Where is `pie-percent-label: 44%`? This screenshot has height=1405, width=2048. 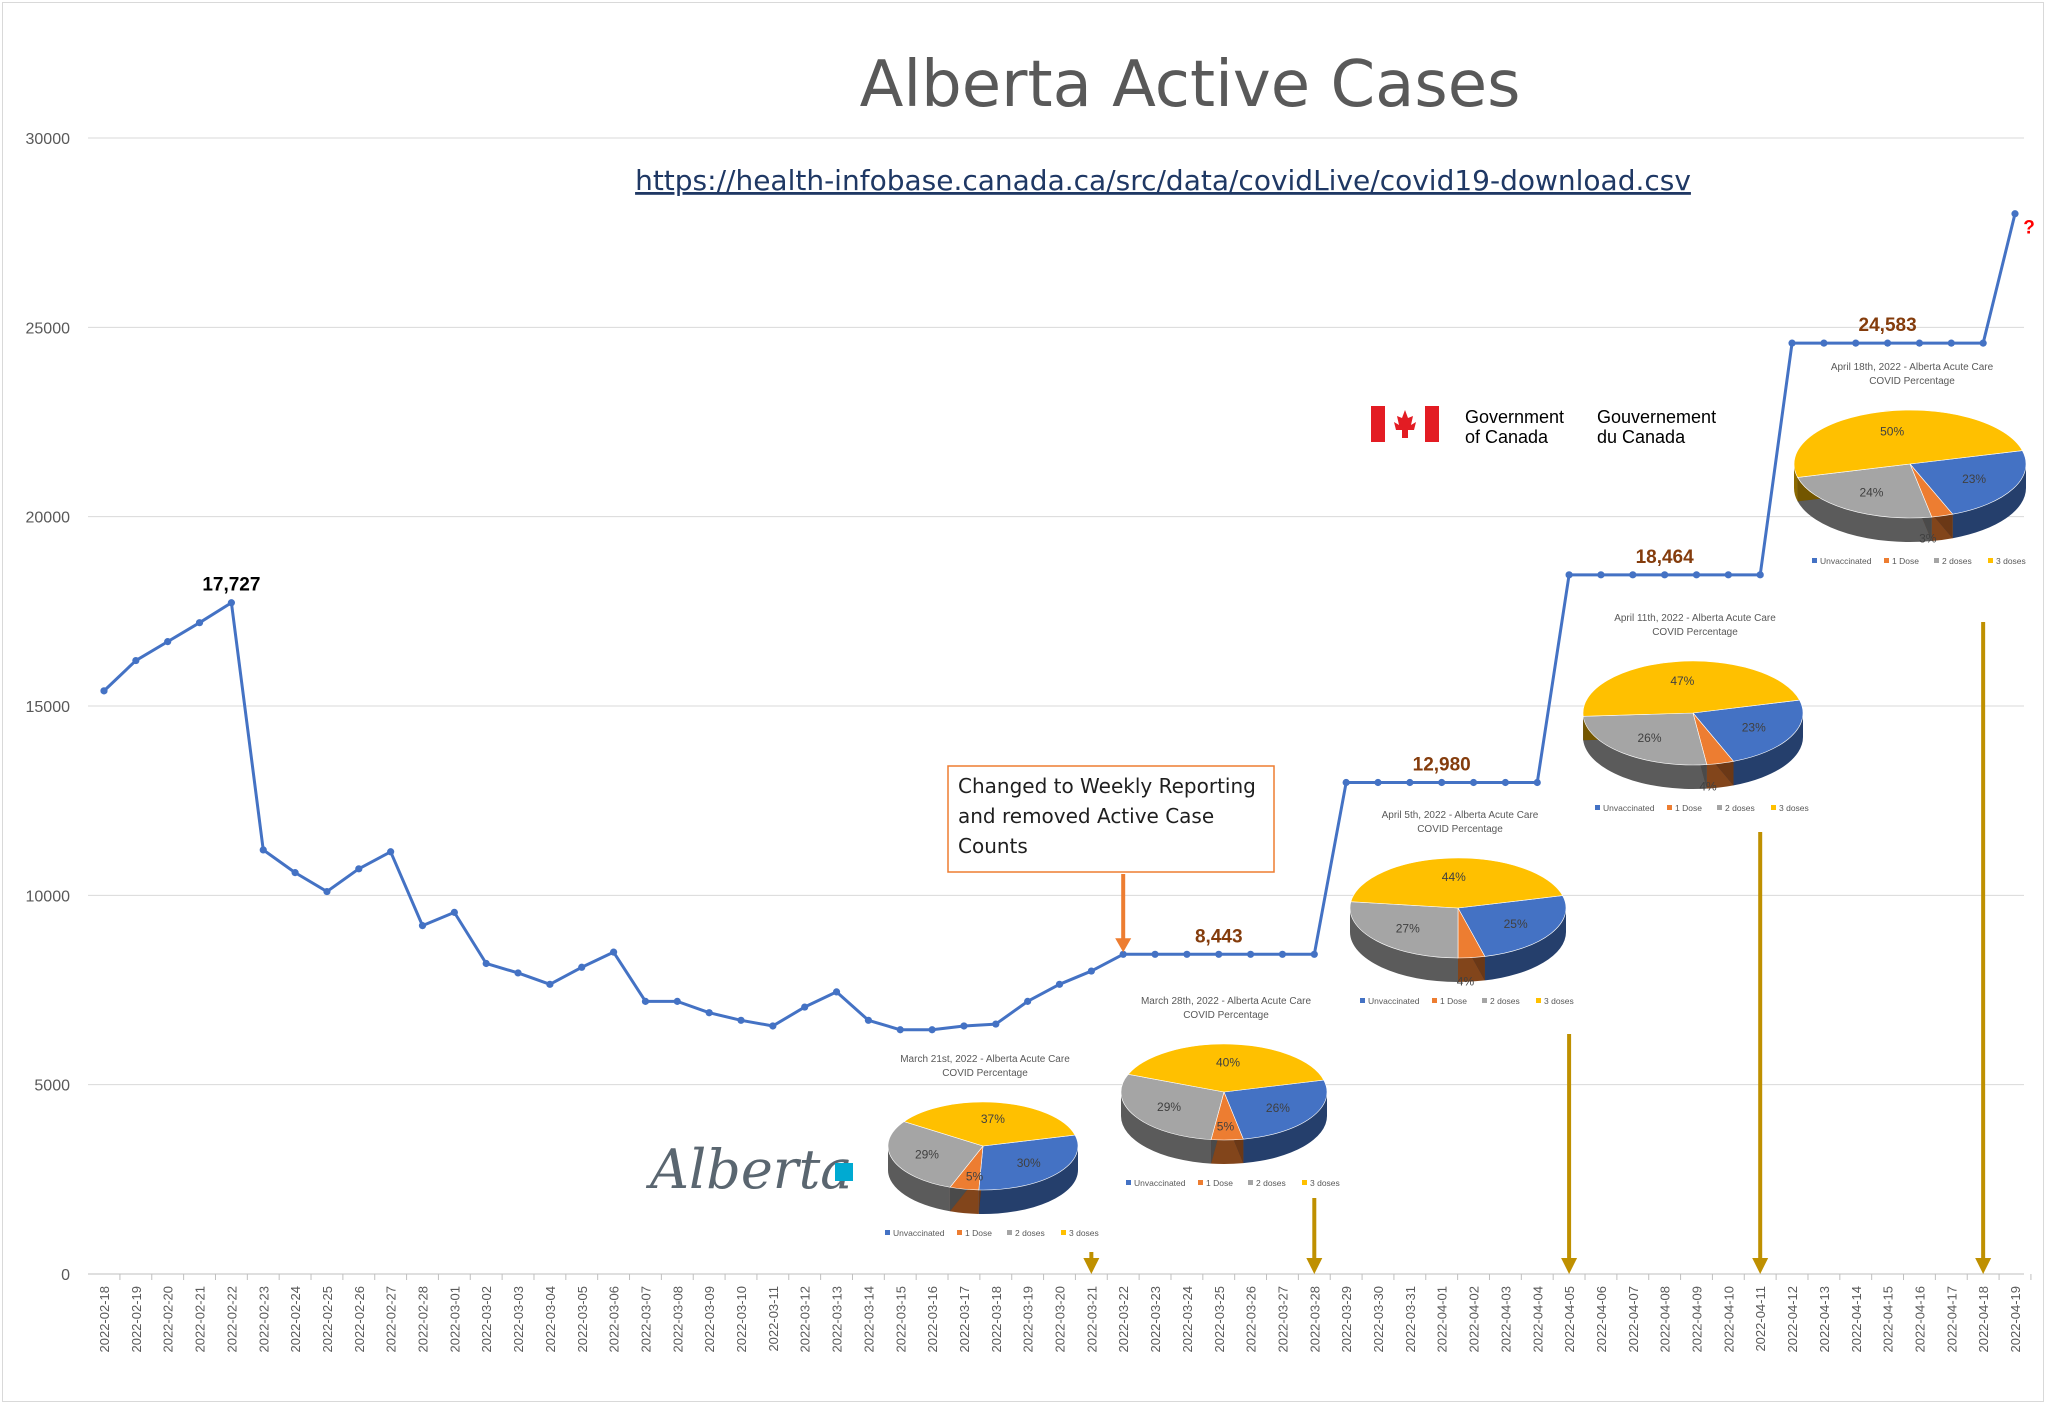
pie-percent-label: 44% is located at coordinates (1454, 877).